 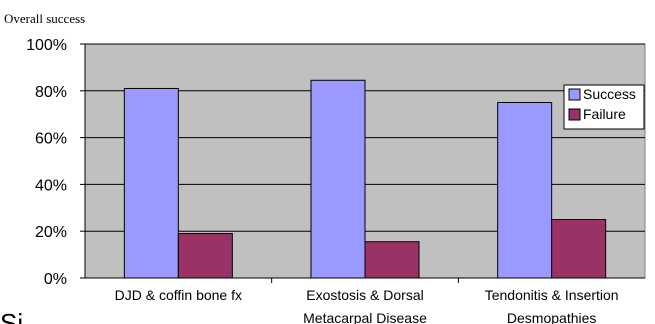 I want to click on y-tick-label: 100%, so click(x=46, y=45).